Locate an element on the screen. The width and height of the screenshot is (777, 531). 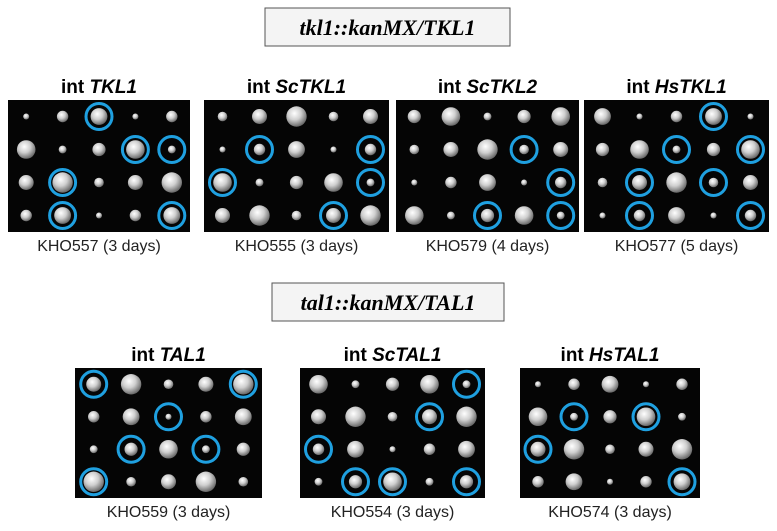
title-gene: HsTKL1 is located at coordinates (691, 87).